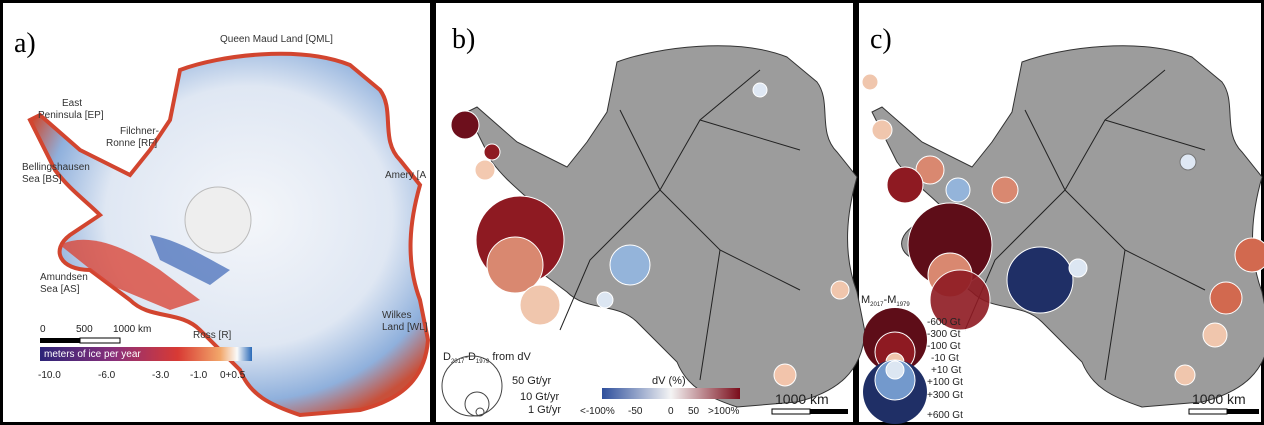 This screenshot has height=425, width=1264. What do you see at coordinates (71, 115) in the screenshot?
I see `region-label: Peninsula [EP]` at bounding box center [71, 115].